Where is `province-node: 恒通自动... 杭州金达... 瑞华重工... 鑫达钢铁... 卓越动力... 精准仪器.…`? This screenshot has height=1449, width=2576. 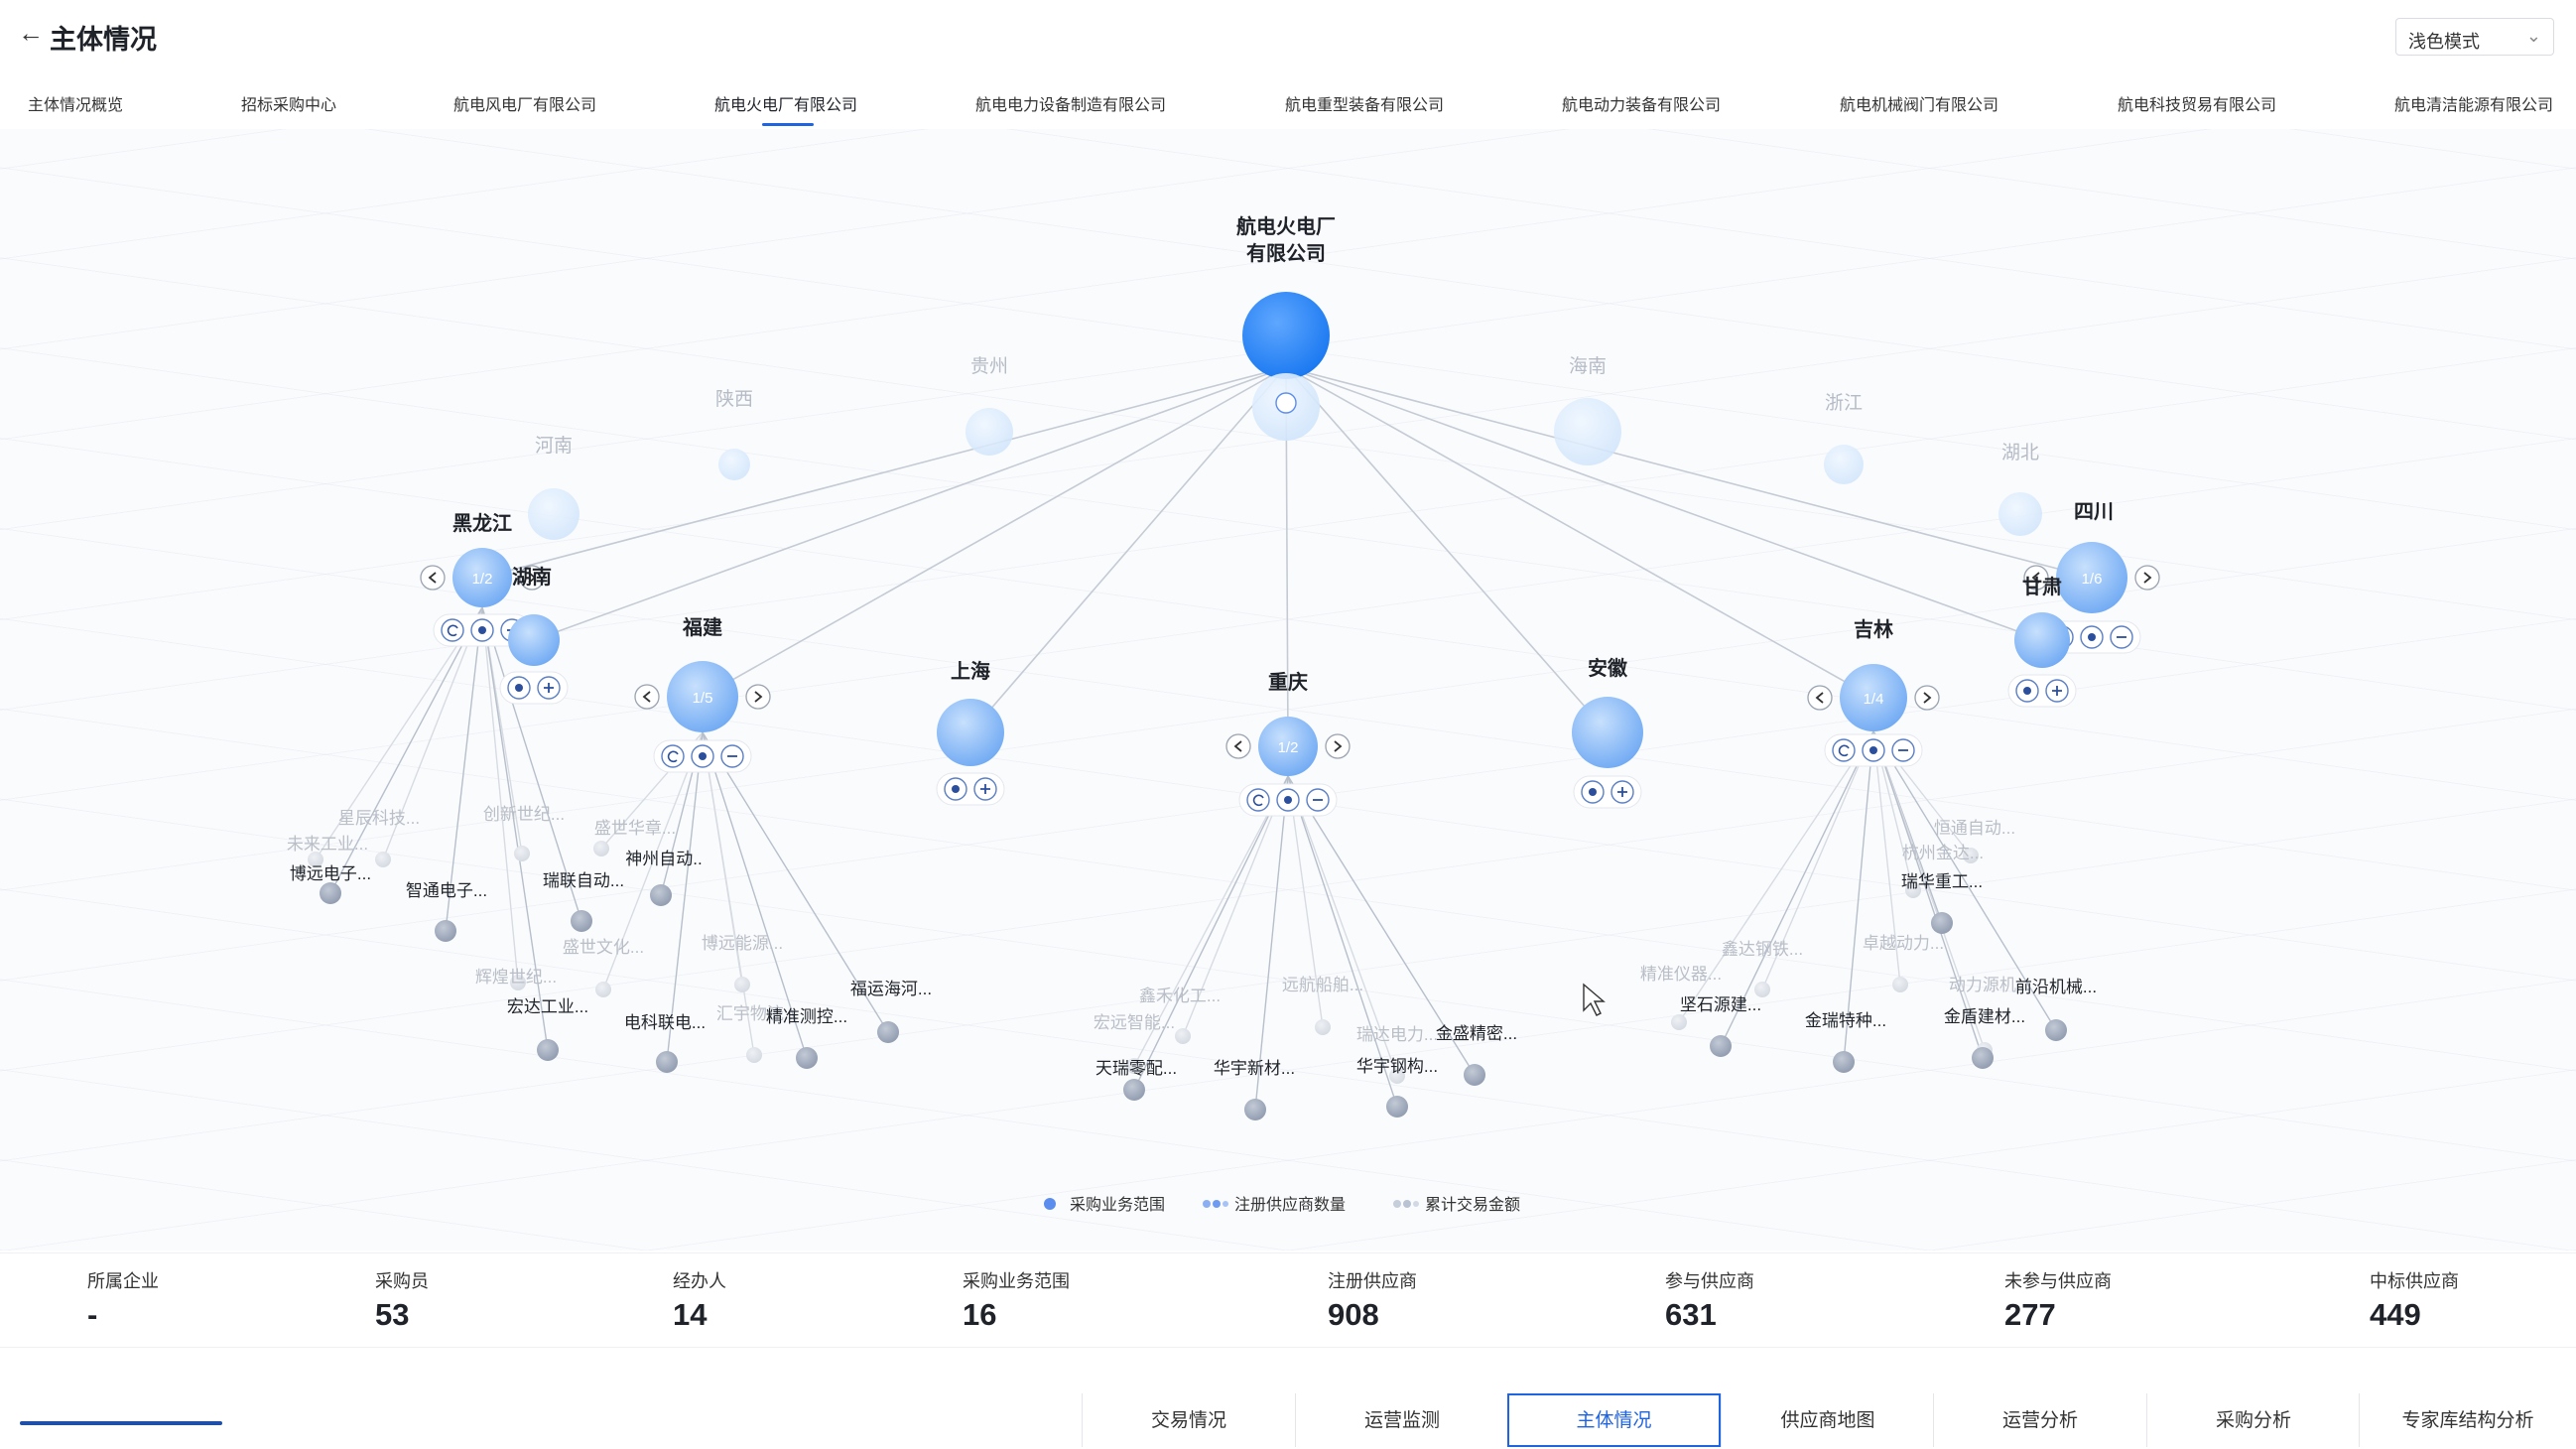
province-node: 恒通自动... 杭州金达... 瑞华重工... 鑫达钢铁... 卓越动力... 精准仪器.… is located at coordinates (1869, 845).